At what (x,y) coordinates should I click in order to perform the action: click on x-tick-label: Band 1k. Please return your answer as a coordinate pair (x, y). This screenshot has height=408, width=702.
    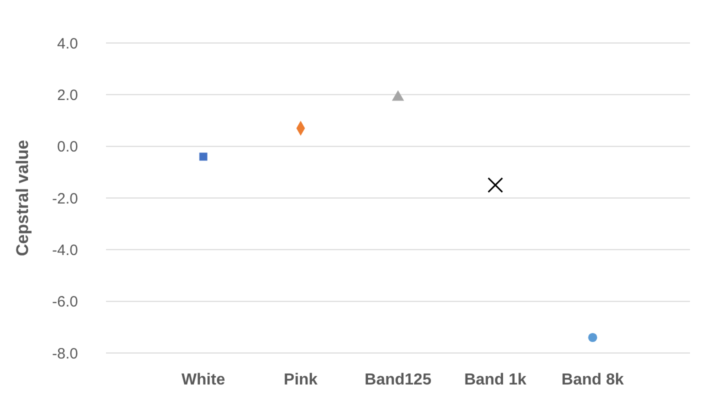
    Looking at the image, I should click on (495, 379).